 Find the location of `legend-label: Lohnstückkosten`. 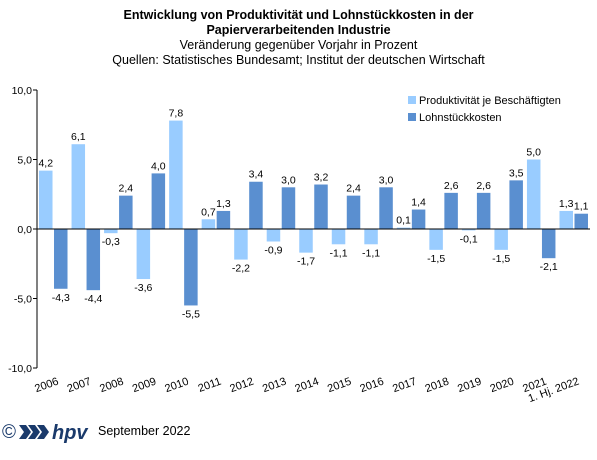

legend-label: Lohnstückkosten is located at coordinates (460, 118).